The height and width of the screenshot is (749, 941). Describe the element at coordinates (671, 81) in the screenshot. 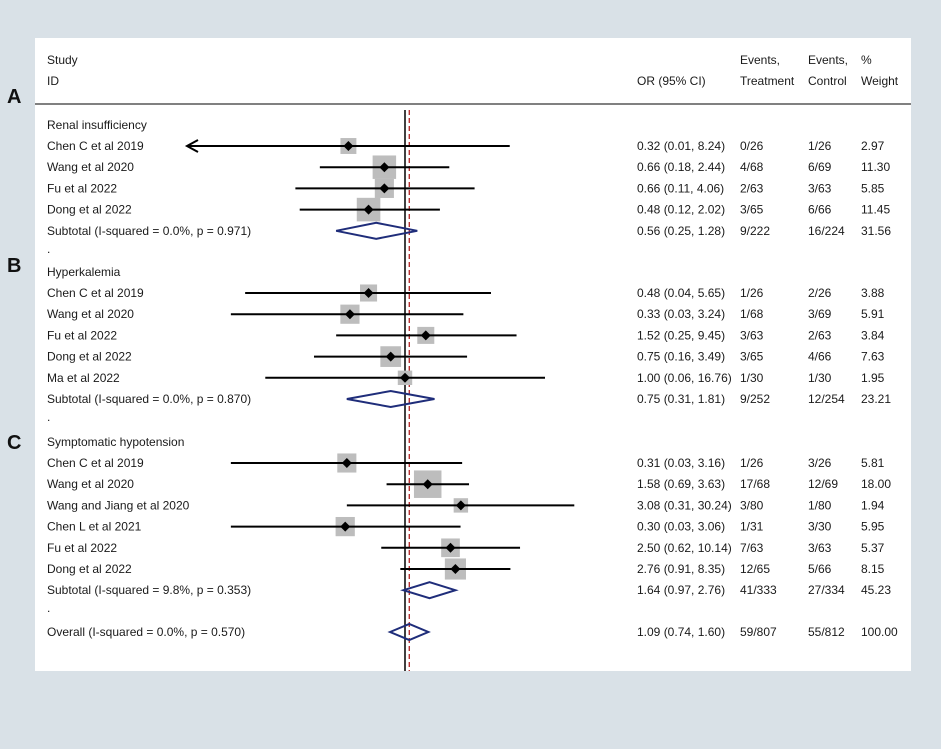

I see `header-or-ci: OR (95% CI)` at that location.